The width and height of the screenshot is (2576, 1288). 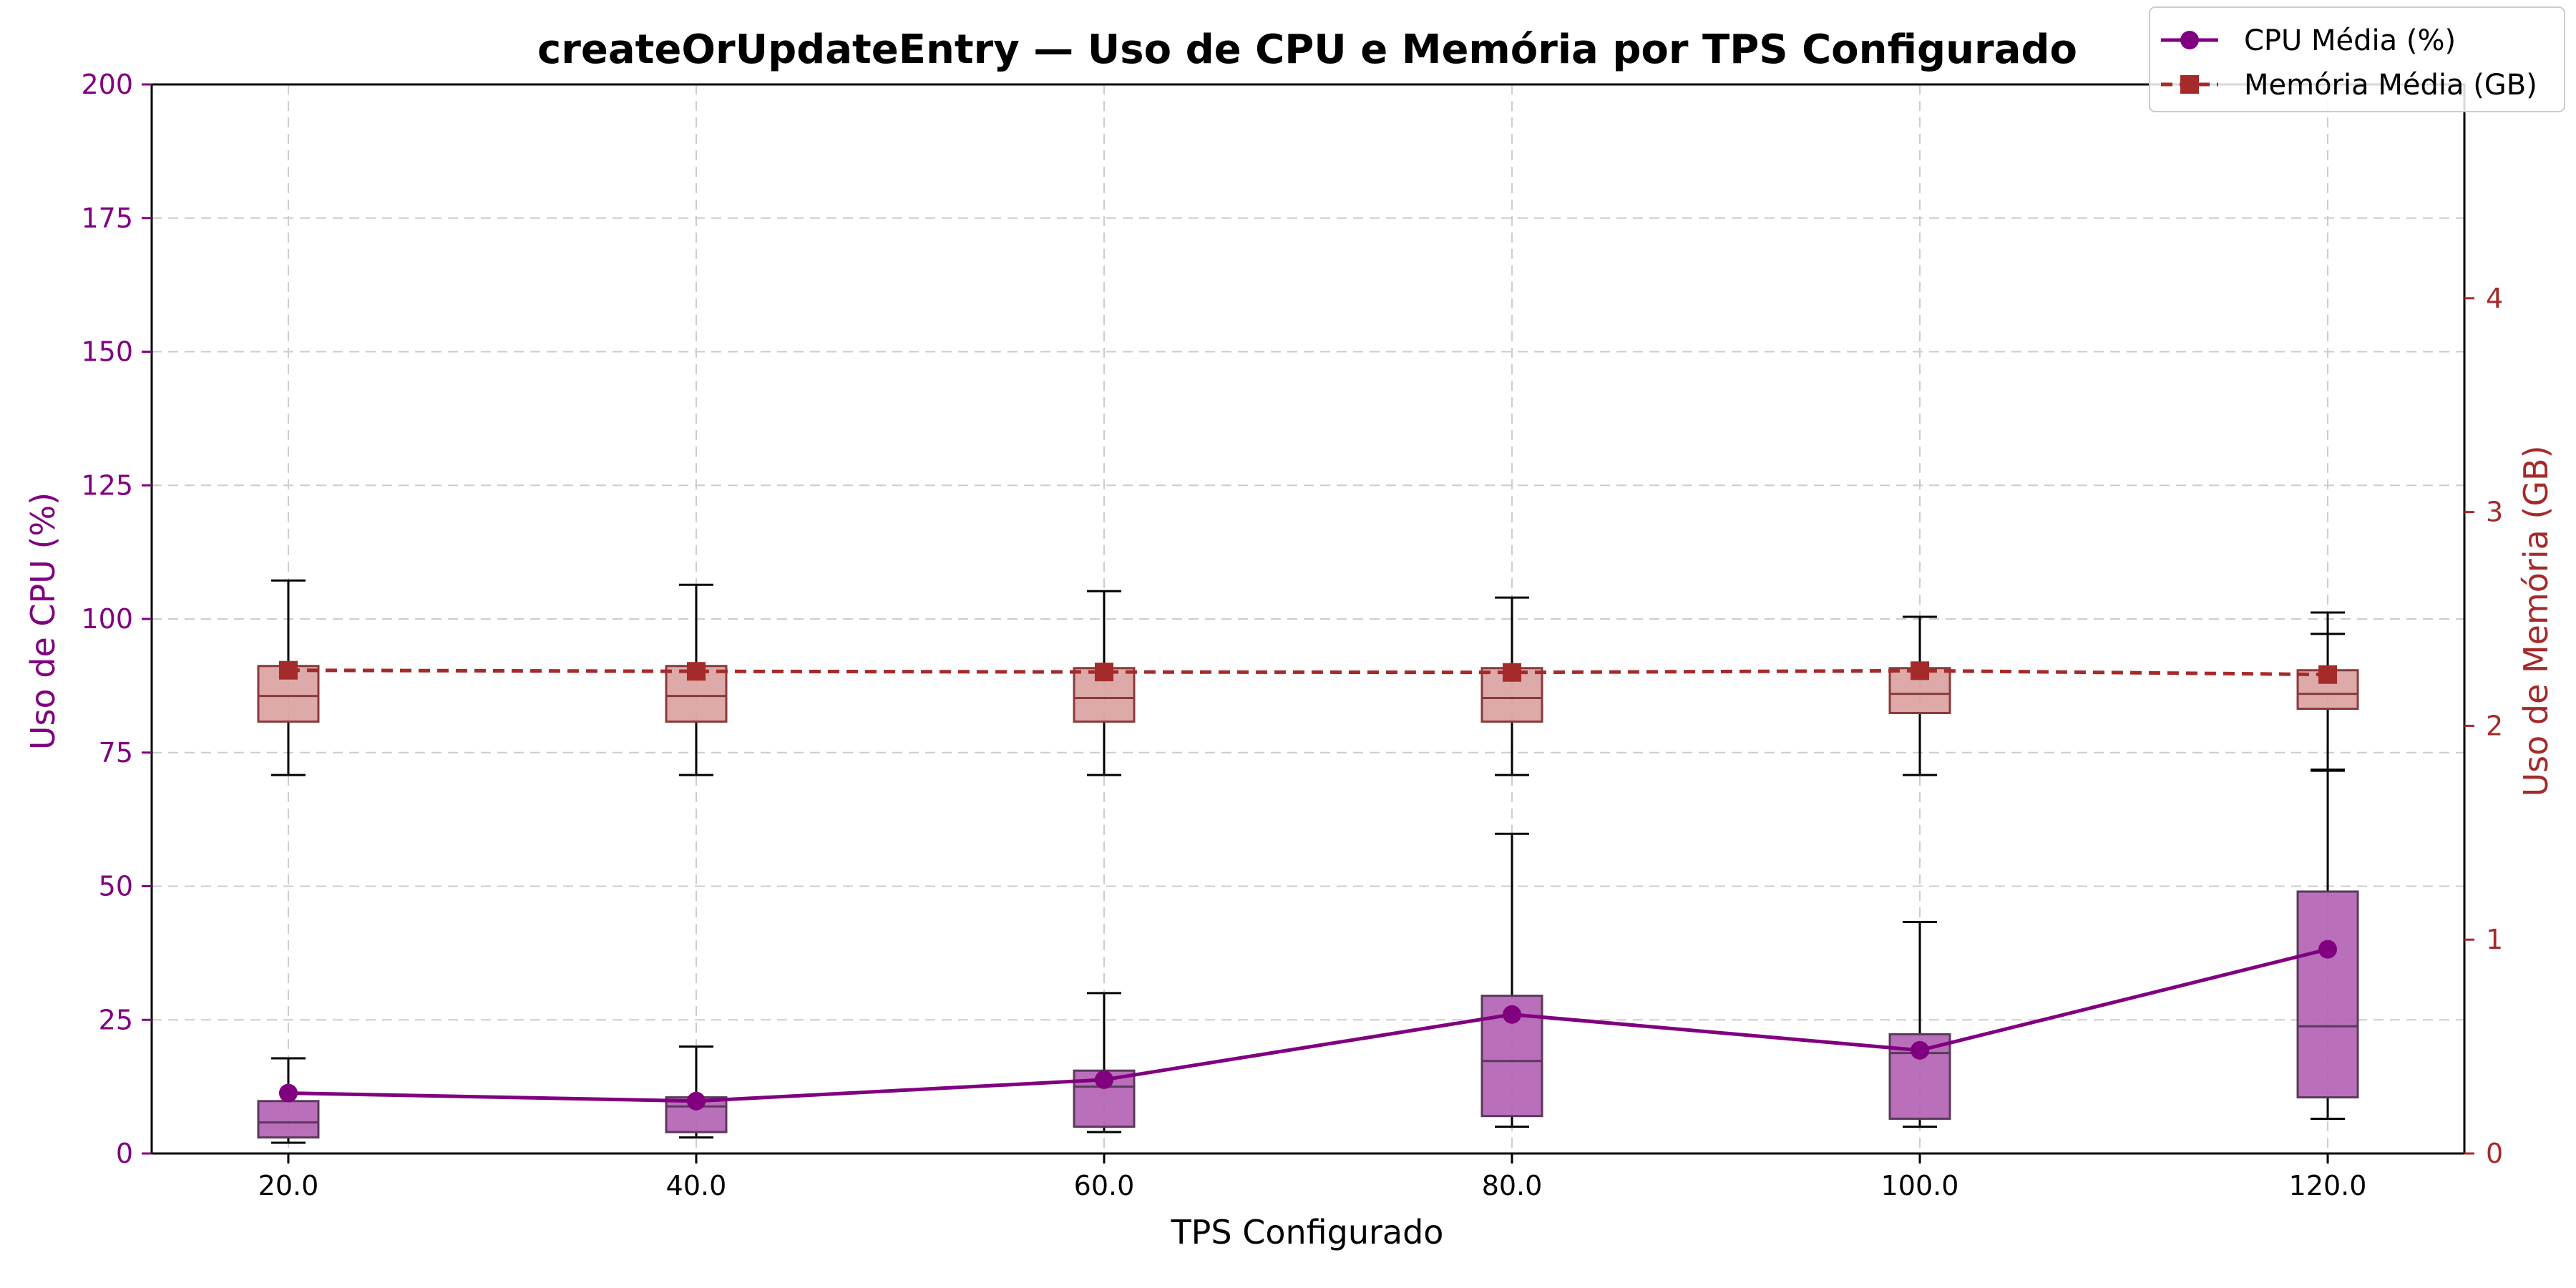 What do you see at coordinates (2536, 620) in the screenshot?
I see `y-axis-right-label: Uso de Memória (GB)` at bounding box center [2536, 620].